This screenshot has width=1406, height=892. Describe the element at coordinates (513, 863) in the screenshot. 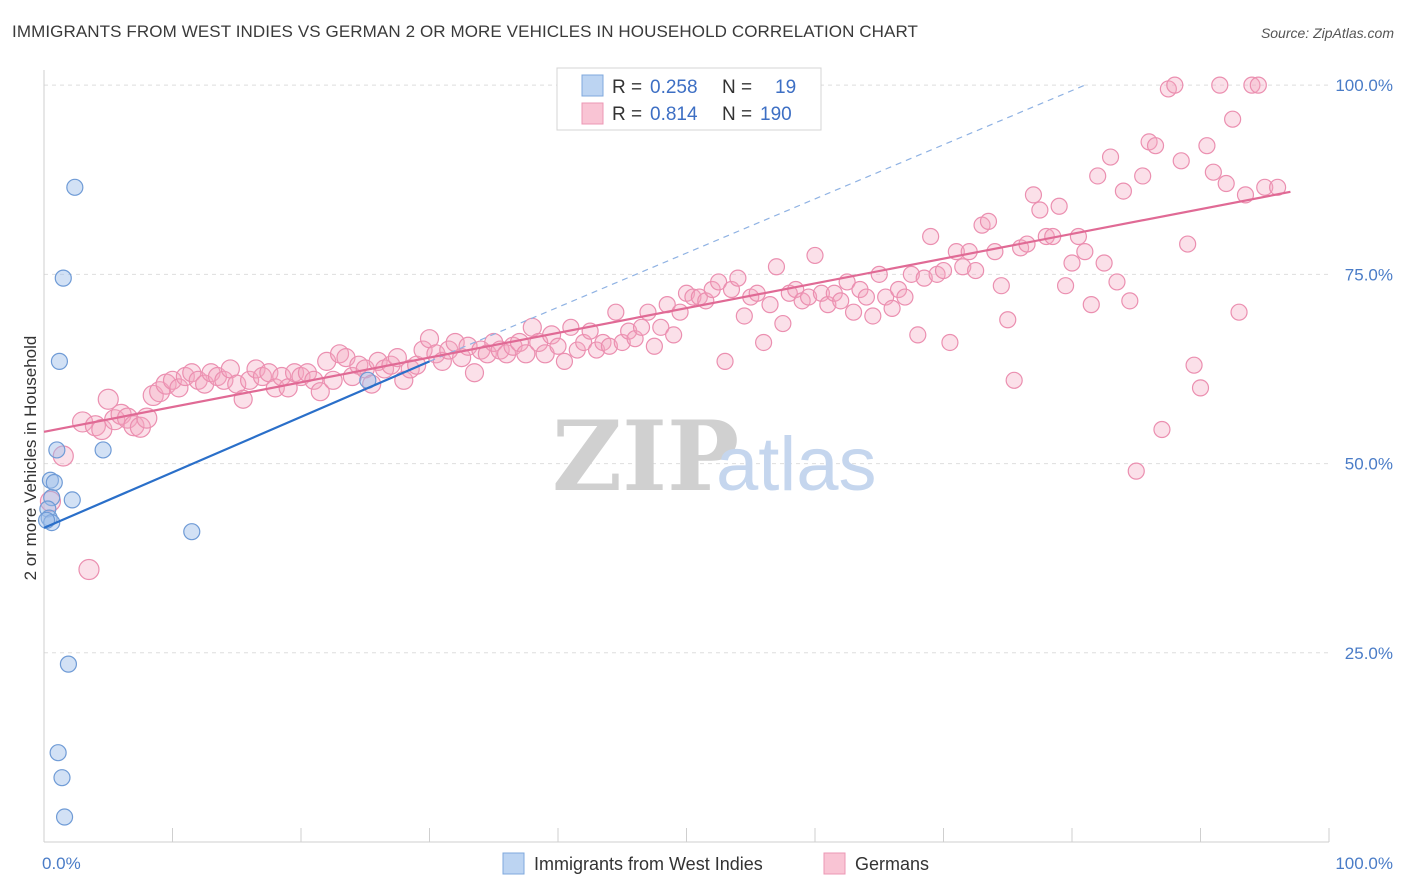

I see `legend-blue-swatch` at that location.